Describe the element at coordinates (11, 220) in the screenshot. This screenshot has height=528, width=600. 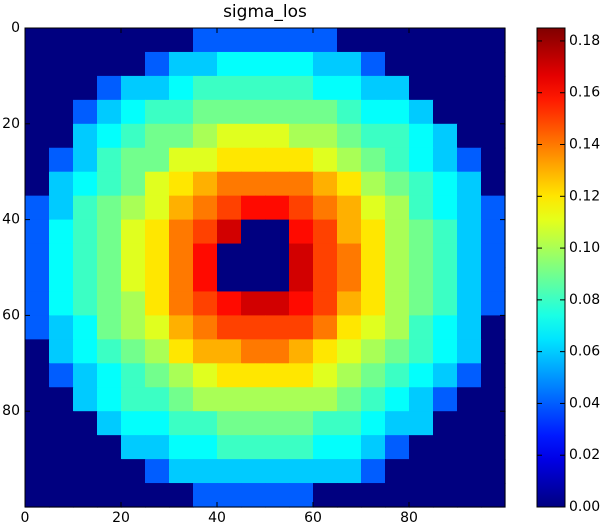
I see `y-tick-label: 40` at that location.